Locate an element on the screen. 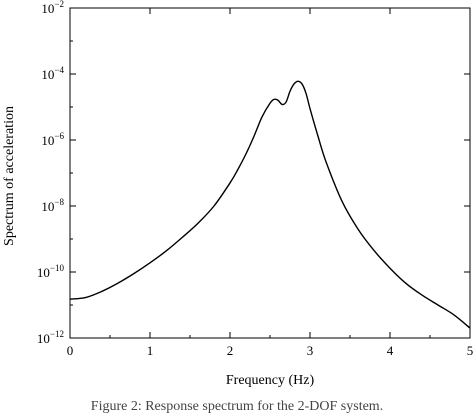 This screenshot has width=474, height=413. y-tick-label: 10⁻² is located at coordinates (52, 8).